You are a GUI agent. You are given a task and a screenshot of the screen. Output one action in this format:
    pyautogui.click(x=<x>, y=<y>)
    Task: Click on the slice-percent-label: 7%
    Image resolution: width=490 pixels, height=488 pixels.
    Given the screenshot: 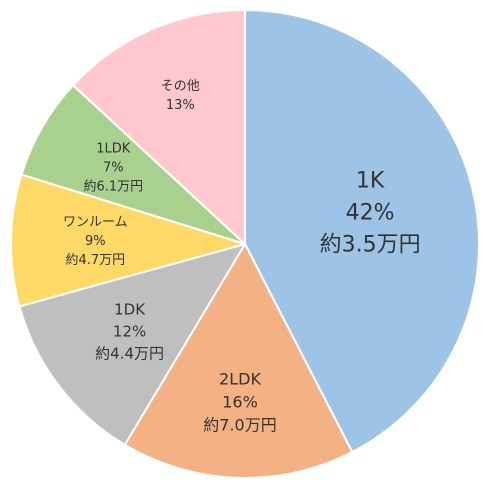 What is the action you would take?
    pyautogui.click(x=113, y=167)
    